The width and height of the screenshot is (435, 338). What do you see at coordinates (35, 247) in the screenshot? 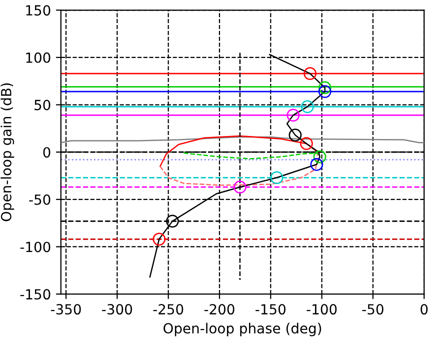
I see `y-tick-label: -100` at bounding box center [35, 247].